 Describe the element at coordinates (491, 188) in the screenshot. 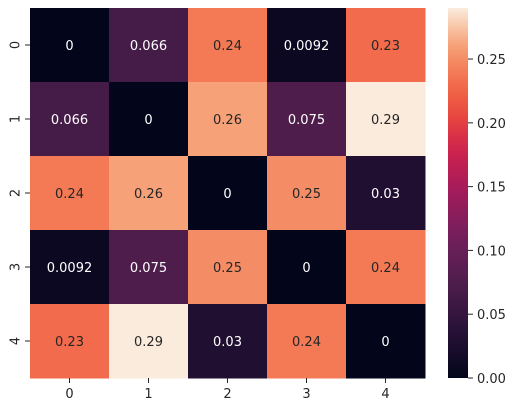

I see `colorbar-tick-label-3: 0.15` at that location.